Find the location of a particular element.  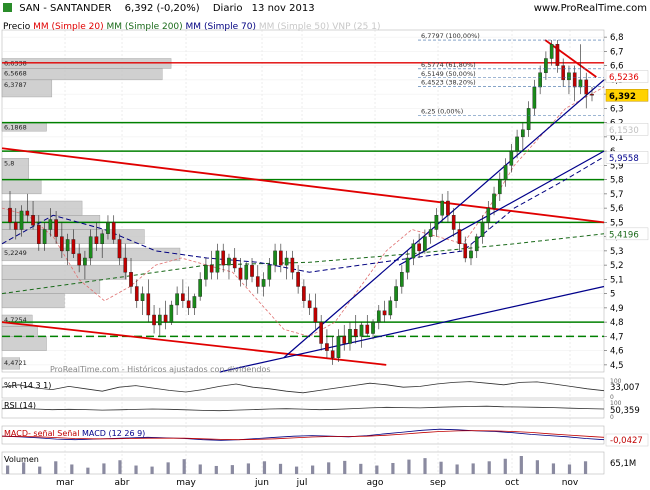

quote: 6,392 (-0,20%) is located at coordinates (162, 8).